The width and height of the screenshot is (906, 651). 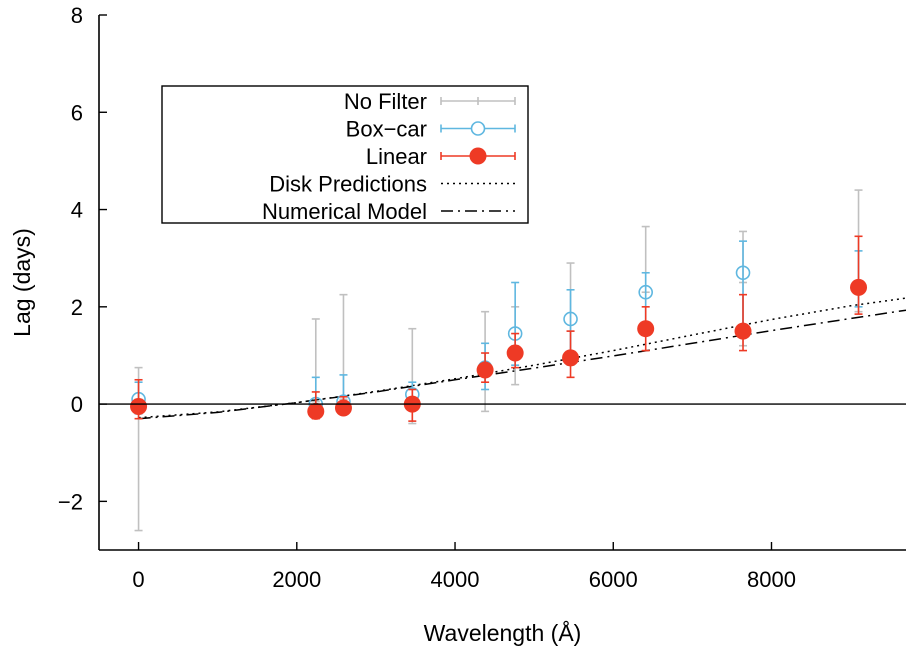 What do you see at coordinates (396, 156) in the screenshot?
I see `legend-label: Linear` at bounding box center [396, 156].